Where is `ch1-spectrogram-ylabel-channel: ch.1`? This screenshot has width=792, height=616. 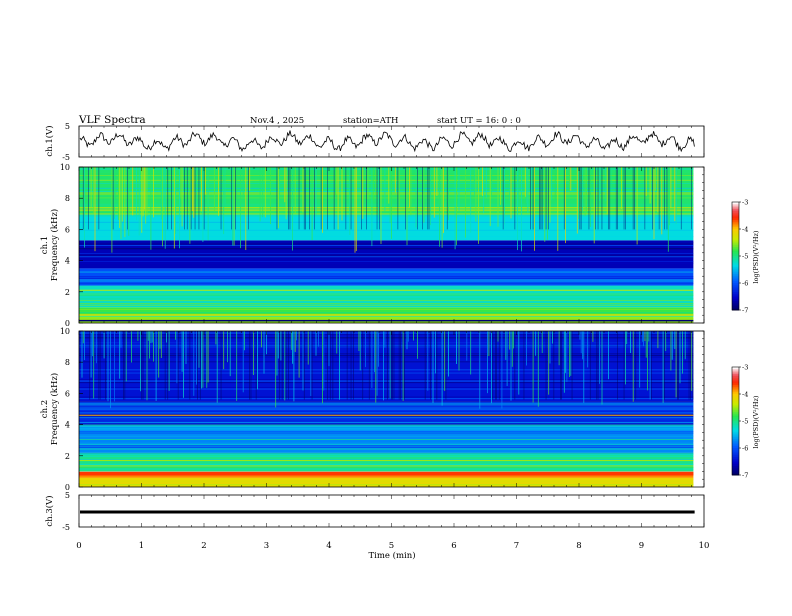 ch1-spectrogram-ylabel-channel: ch.1 is located at coordinates (45, 245).